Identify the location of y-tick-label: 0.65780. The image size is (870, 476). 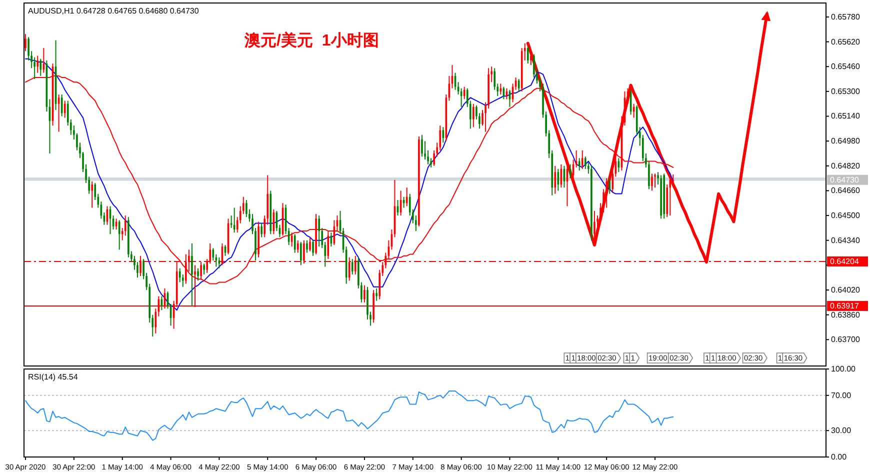
(845, 17).